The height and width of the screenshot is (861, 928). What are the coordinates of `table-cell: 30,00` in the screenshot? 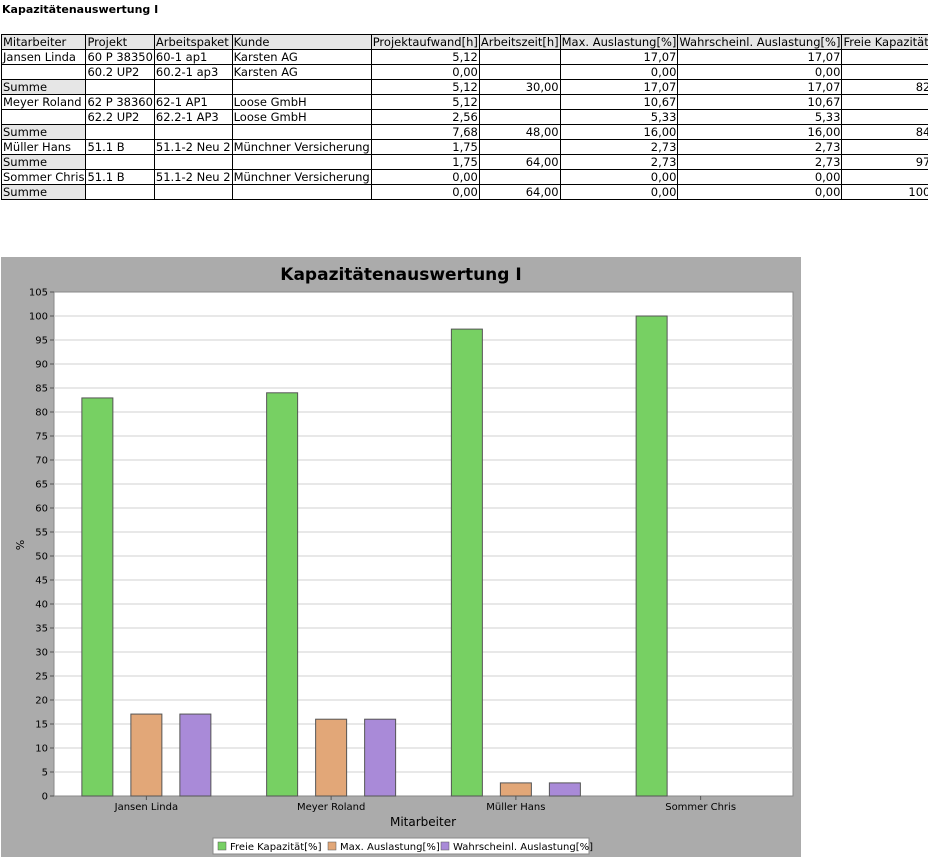 It's located at (519, 87).